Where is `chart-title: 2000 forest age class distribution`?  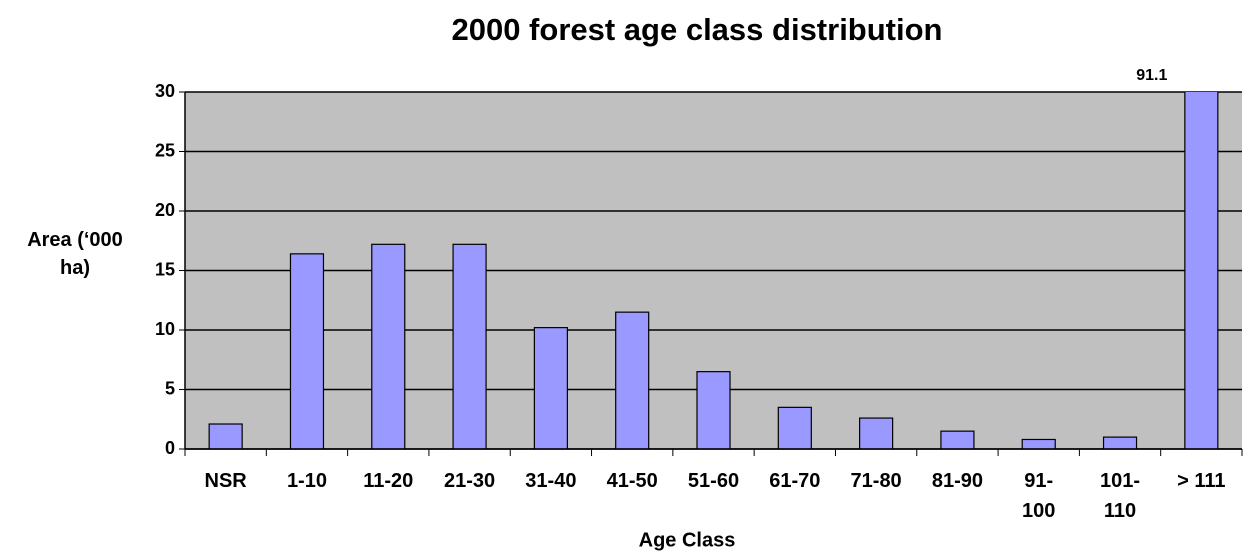 chart-title: 2000 forest age class distribution is located at coordinates (696, 29).